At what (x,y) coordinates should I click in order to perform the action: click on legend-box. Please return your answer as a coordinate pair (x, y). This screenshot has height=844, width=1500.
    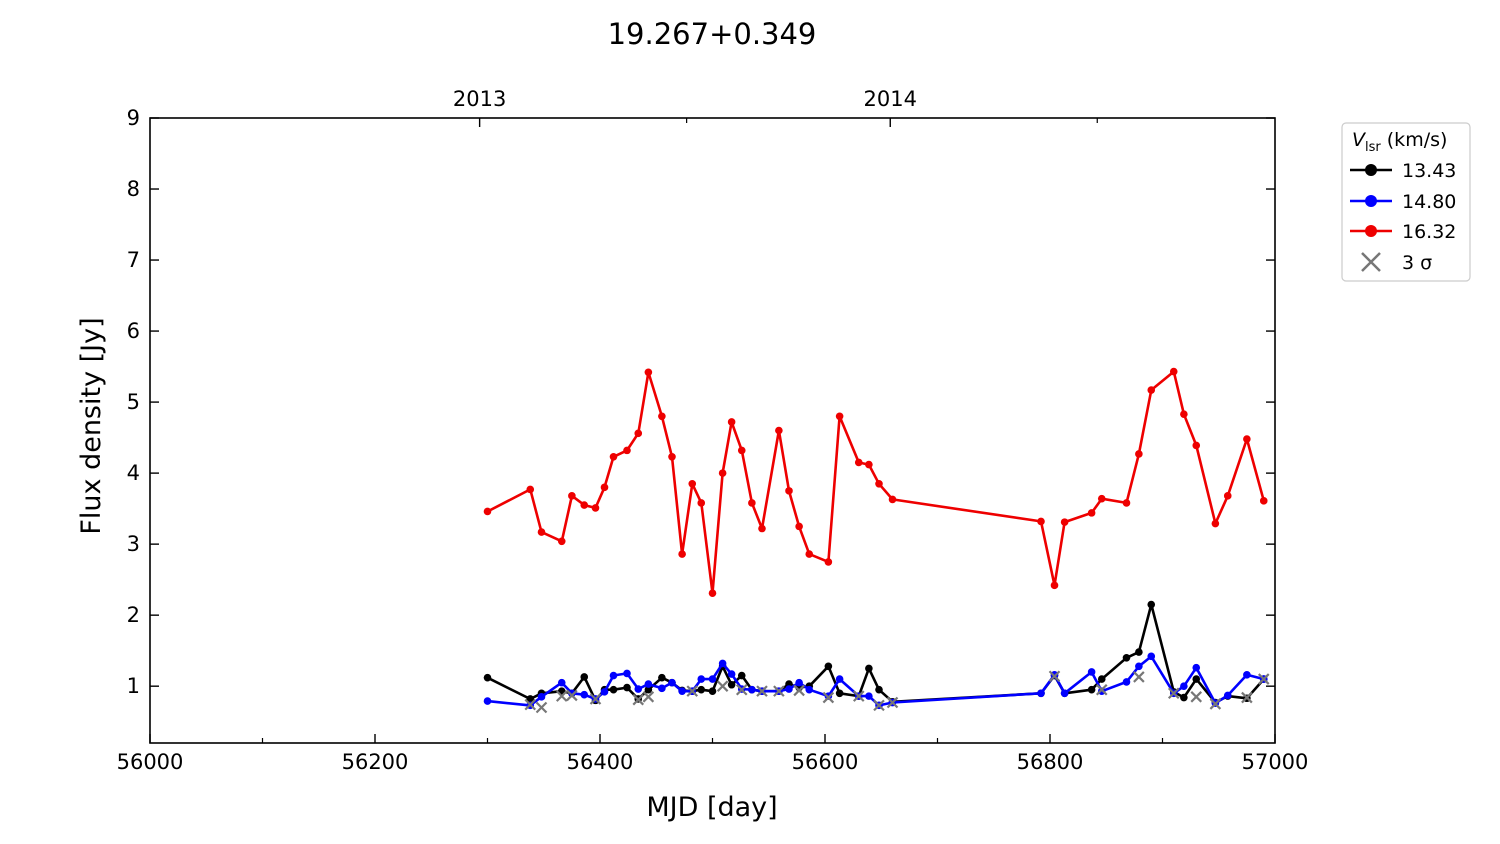
    Looking at the image, I should click on (1406, 202).